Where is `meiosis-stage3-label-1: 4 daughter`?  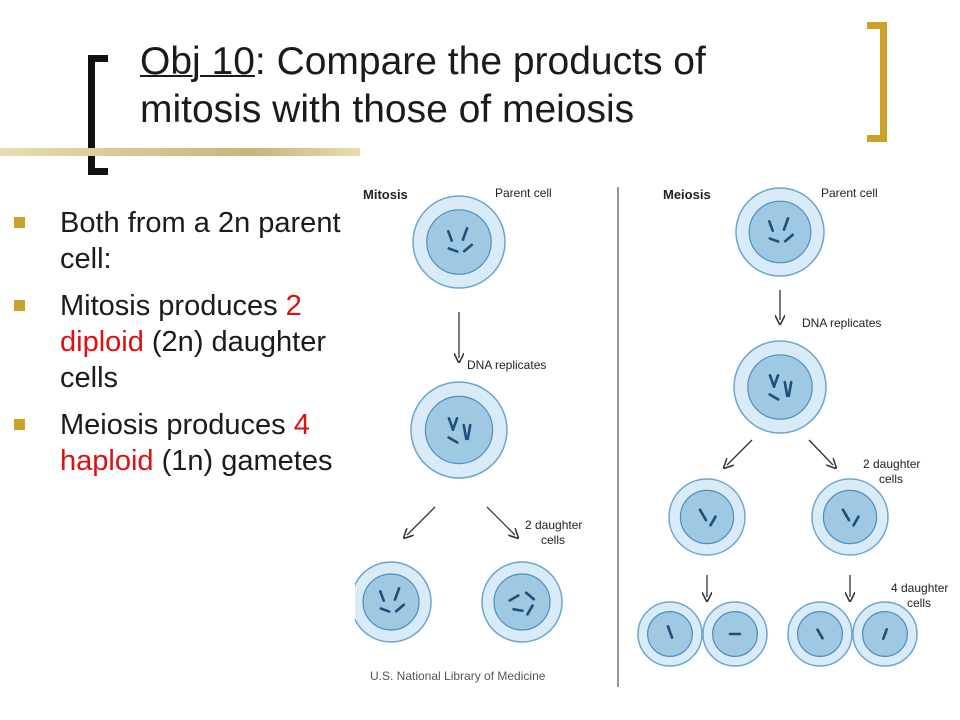 meiosis-stage3-label-1: 4 daughter is located at coordinates (919, 588).